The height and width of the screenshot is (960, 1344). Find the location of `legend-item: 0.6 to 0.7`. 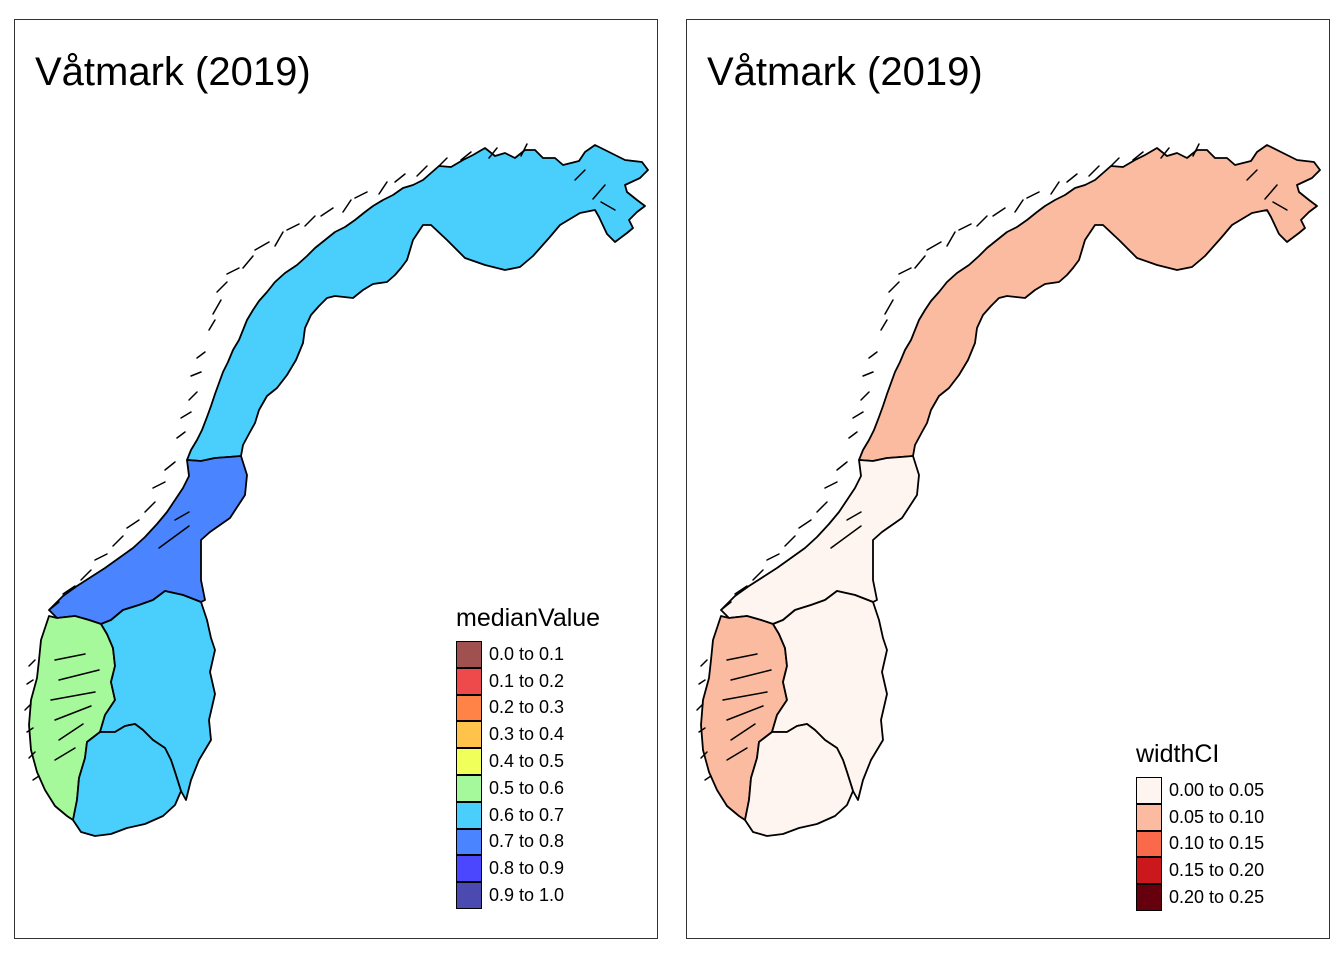

legend-item: 0.6 to 0.7 is located at coordinates (528, 815).